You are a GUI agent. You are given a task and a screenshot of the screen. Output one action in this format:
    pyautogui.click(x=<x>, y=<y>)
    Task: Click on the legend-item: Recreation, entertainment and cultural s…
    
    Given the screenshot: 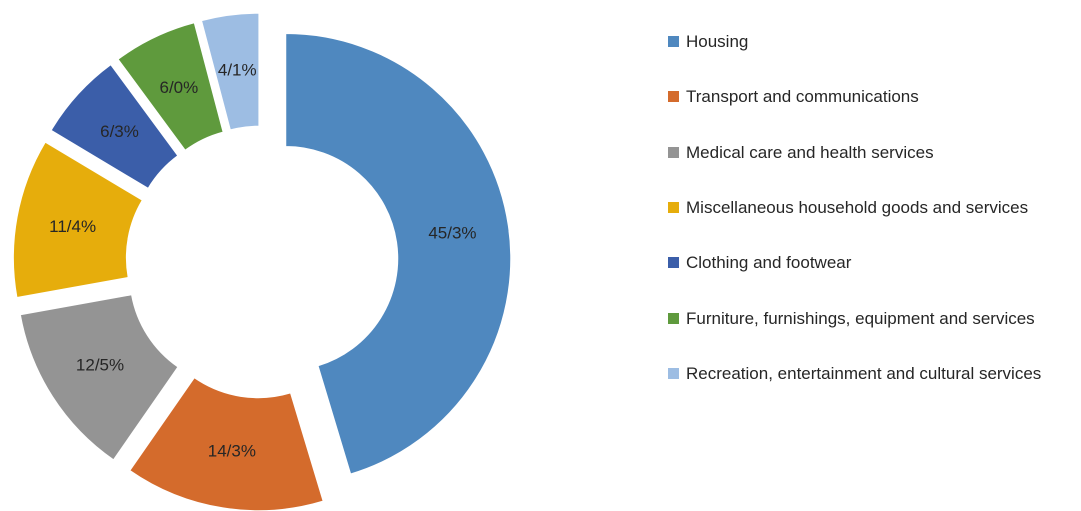 What is the action you would take?
    pyautogui.click(x=867, y=374)
    